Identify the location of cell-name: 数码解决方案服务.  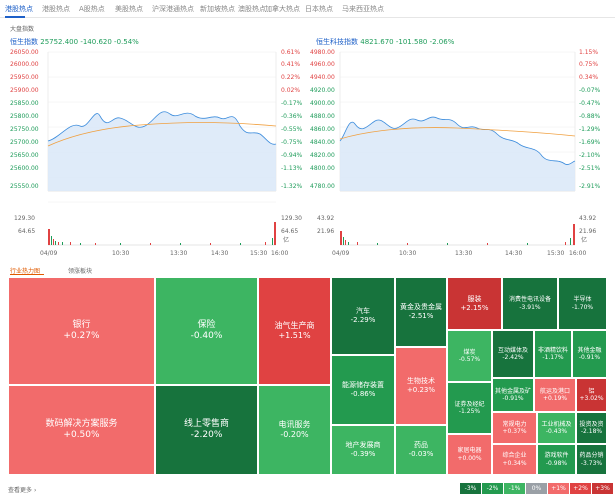
(81, 423).